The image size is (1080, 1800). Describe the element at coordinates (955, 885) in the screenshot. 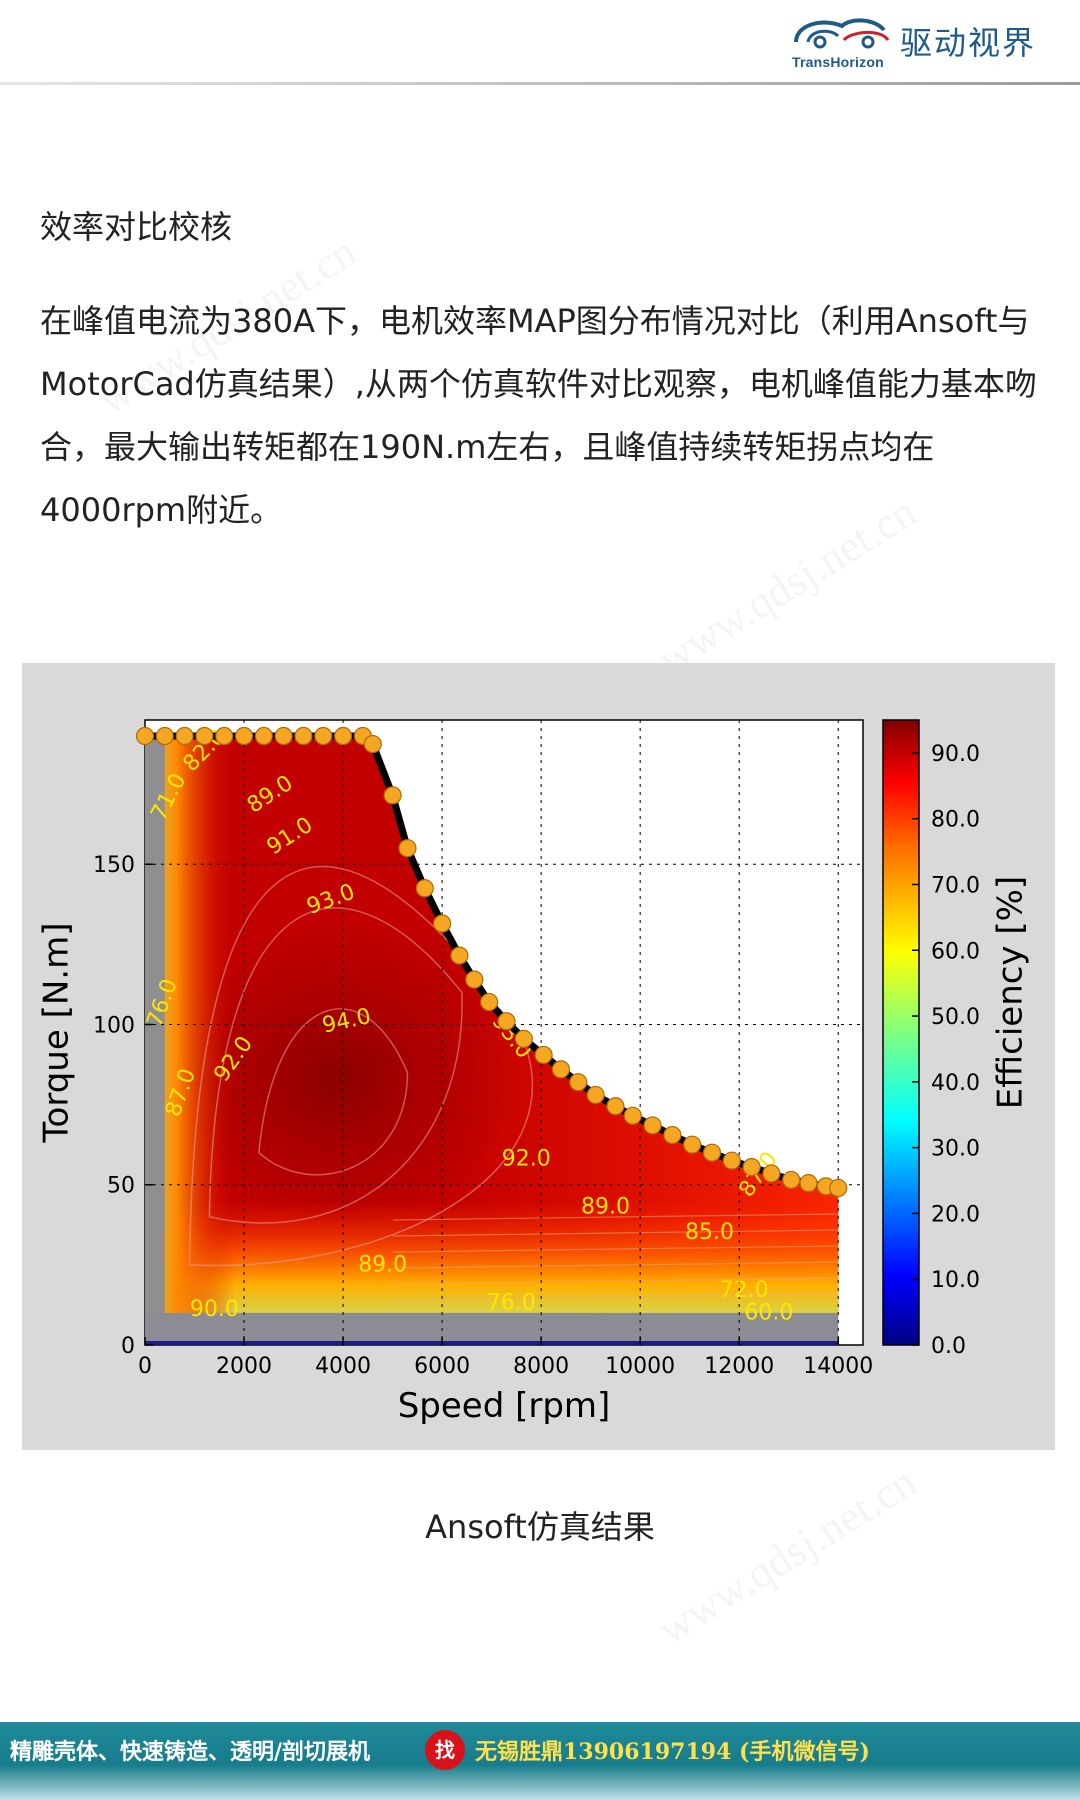

I see `colorbar-tick-label: 70.0` at that location.